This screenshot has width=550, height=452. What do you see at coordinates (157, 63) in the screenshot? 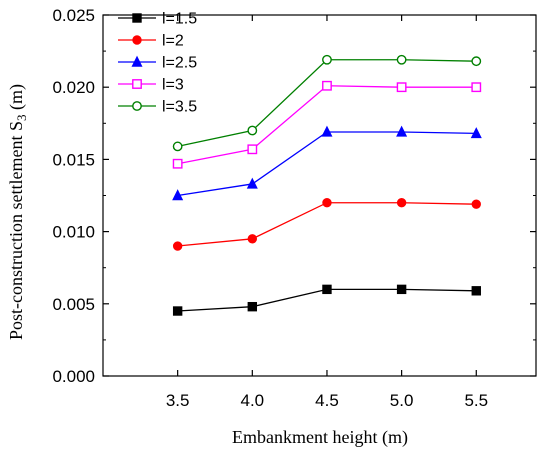
I see `legend-item-l-2-5: l=2.5` at bounding box center [157, 63].